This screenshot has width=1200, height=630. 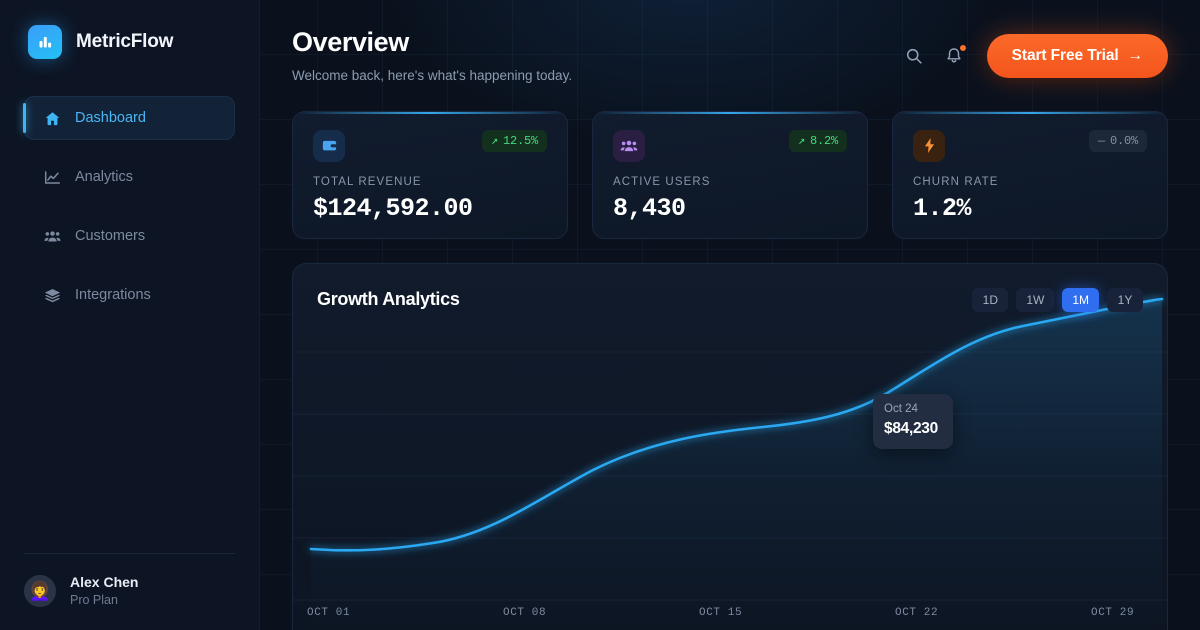 What do you see at coordinates (1030, 145) in the screenshot?
I see `card-top-row: — 0.0%` at bounding box center [1030, 145].